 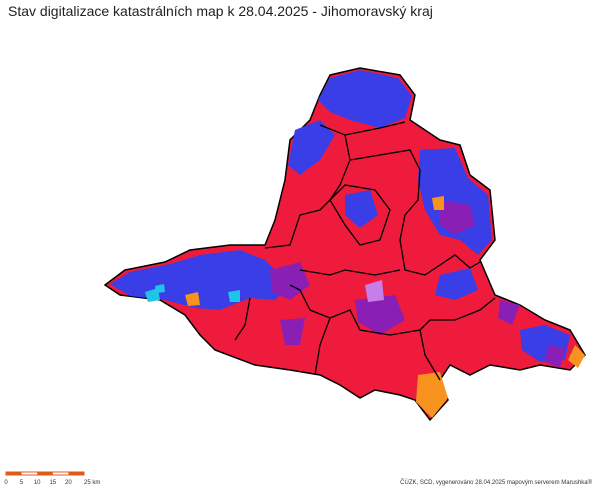 I want to click on scale-label: 15, so click(x=52, y=483).